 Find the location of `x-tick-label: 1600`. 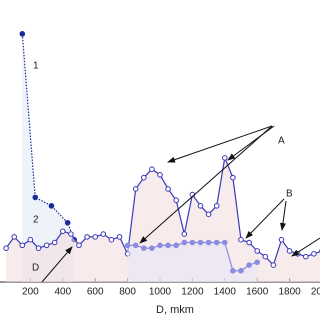

x-tick-label: 1600 is located at coordinates (257, 292).